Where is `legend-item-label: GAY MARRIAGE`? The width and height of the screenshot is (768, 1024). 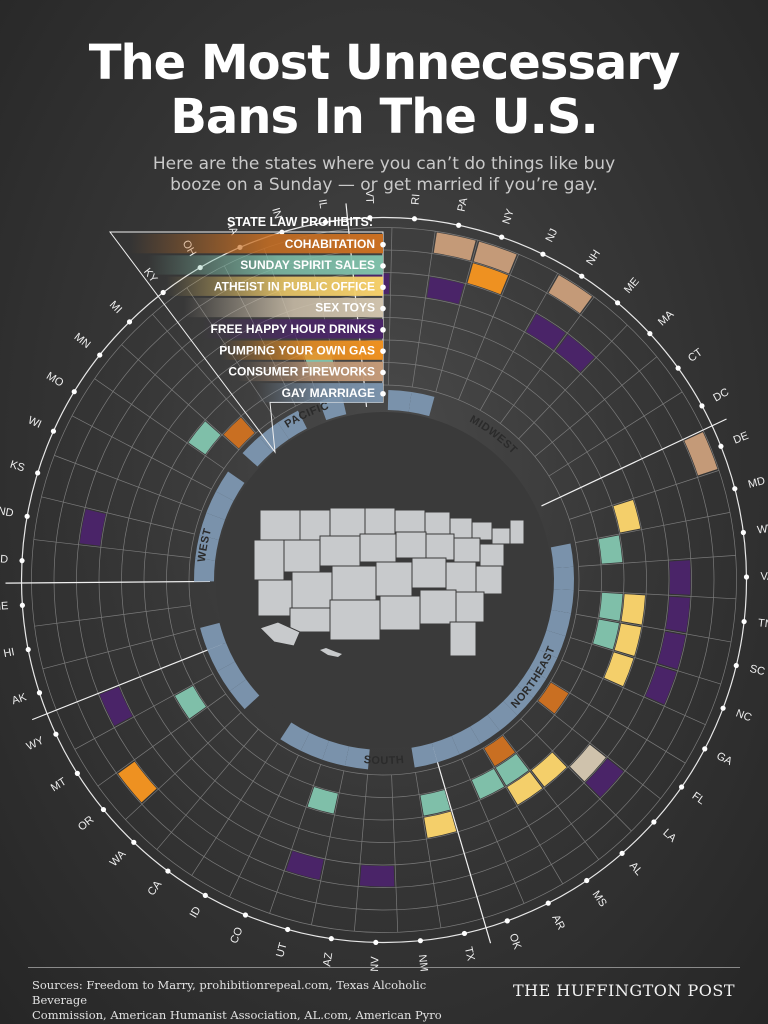 legend-item-label: GAY MARRIAGE is located at coordinates (328, 393).